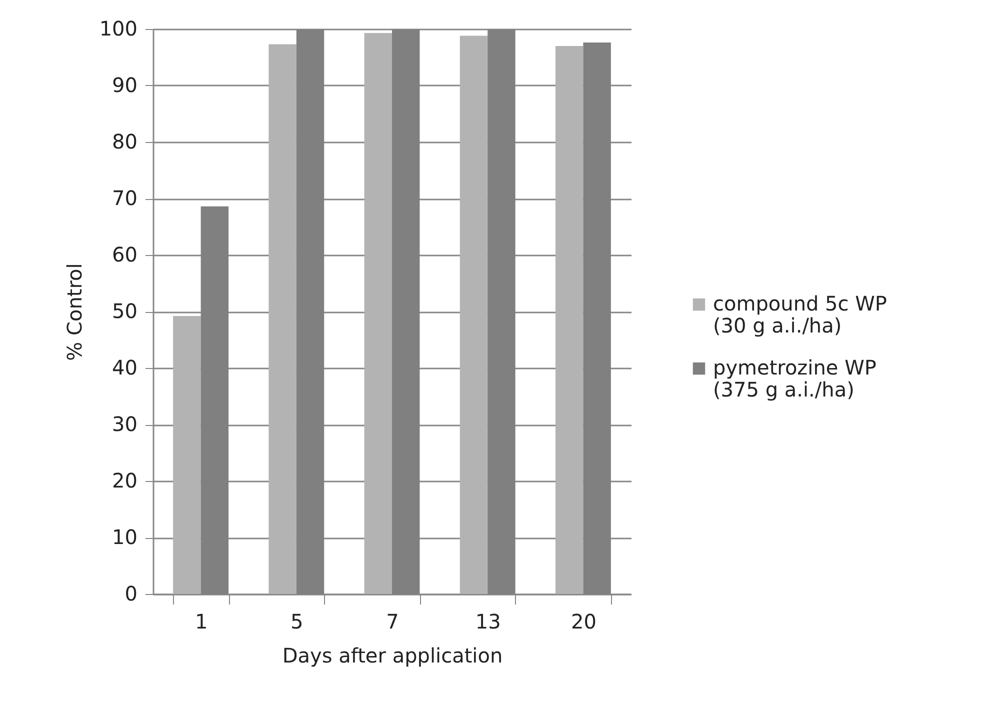 The width and height of the screenshot is (984, 711). Describe the element at coordinates (118, 28) in the screenshot. I see `y-tick-label: 100` at that location.